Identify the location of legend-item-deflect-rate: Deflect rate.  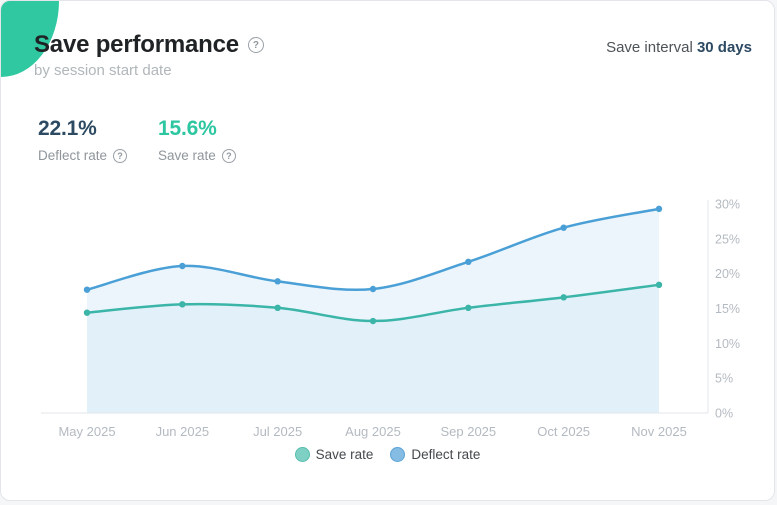
(435, 454).